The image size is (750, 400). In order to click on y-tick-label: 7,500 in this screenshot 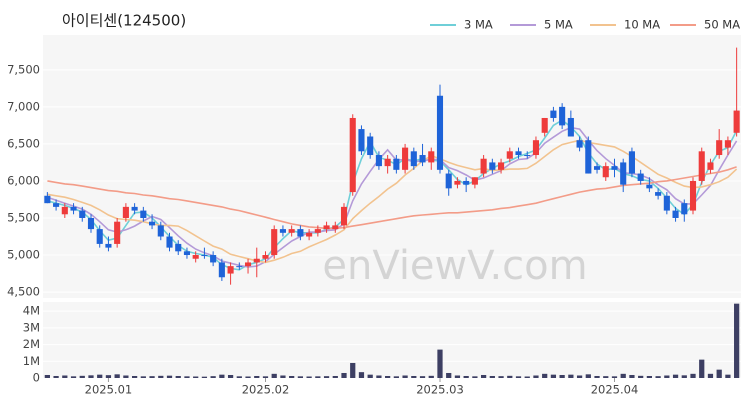, I will do `click(23, 69)`.